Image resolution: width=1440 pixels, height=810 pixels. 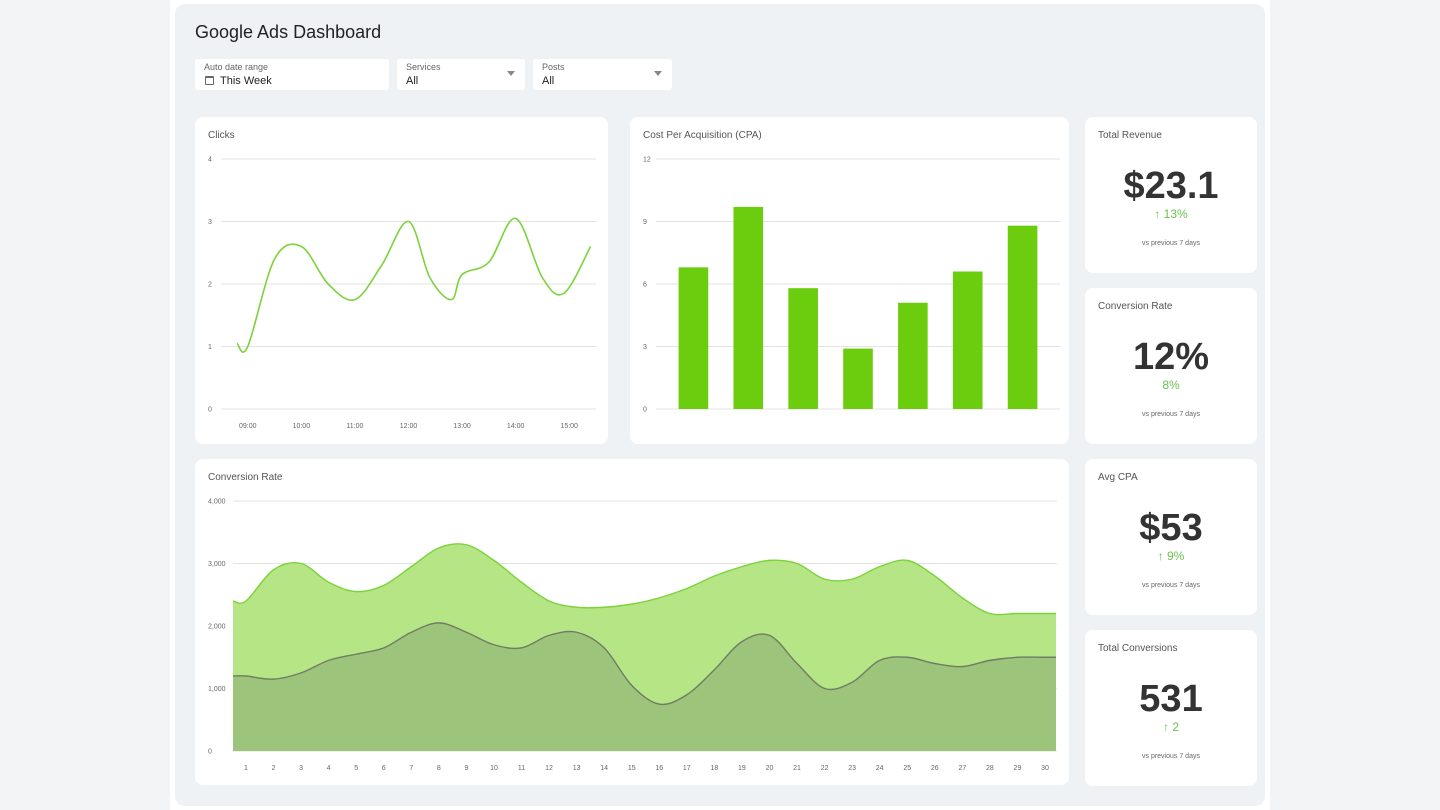 I want to click on kpi-title: Total Conversions, so click(x=1138, y=648).